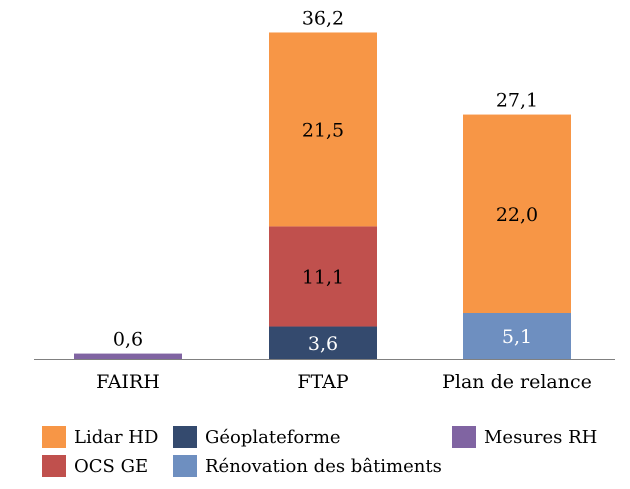 The width and height of the screenshot is (630, 489). I want to click on data-label-plan-de-relance-renovation-des-batiments: 5,1, so click(517, 337).